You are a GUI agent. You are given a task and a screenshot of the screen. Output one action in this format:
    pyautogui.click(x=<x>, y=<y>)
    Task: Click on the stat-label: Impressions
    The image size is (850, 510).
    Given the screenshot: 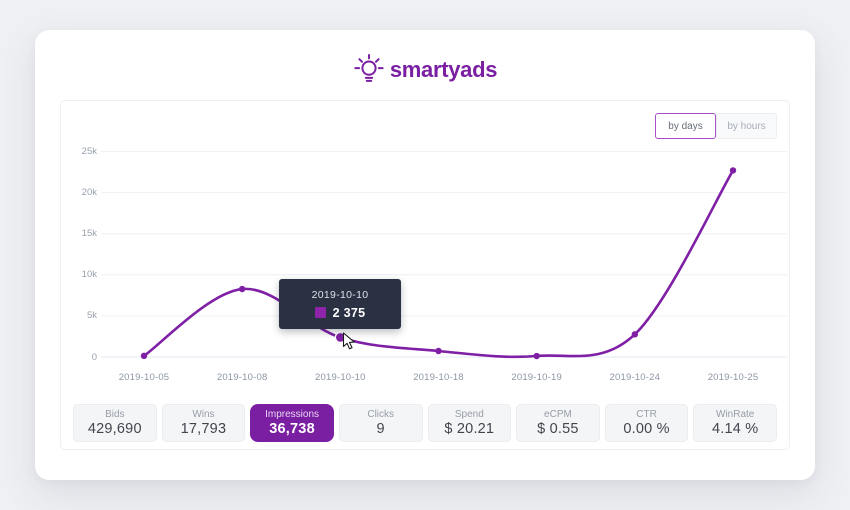 What is the action you would take?
    pyautogui.click(x=292, y=414)
    